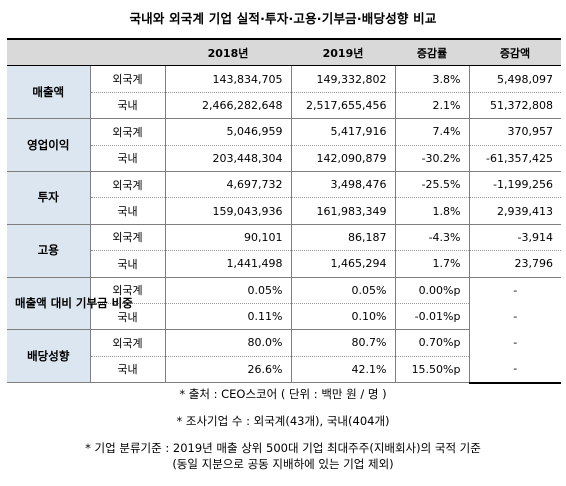 This screenshot has height=486, width=566. Describe the element at coordinates (343, 317) in the screenshot. I see `value-2019: 0.10%` at that location.